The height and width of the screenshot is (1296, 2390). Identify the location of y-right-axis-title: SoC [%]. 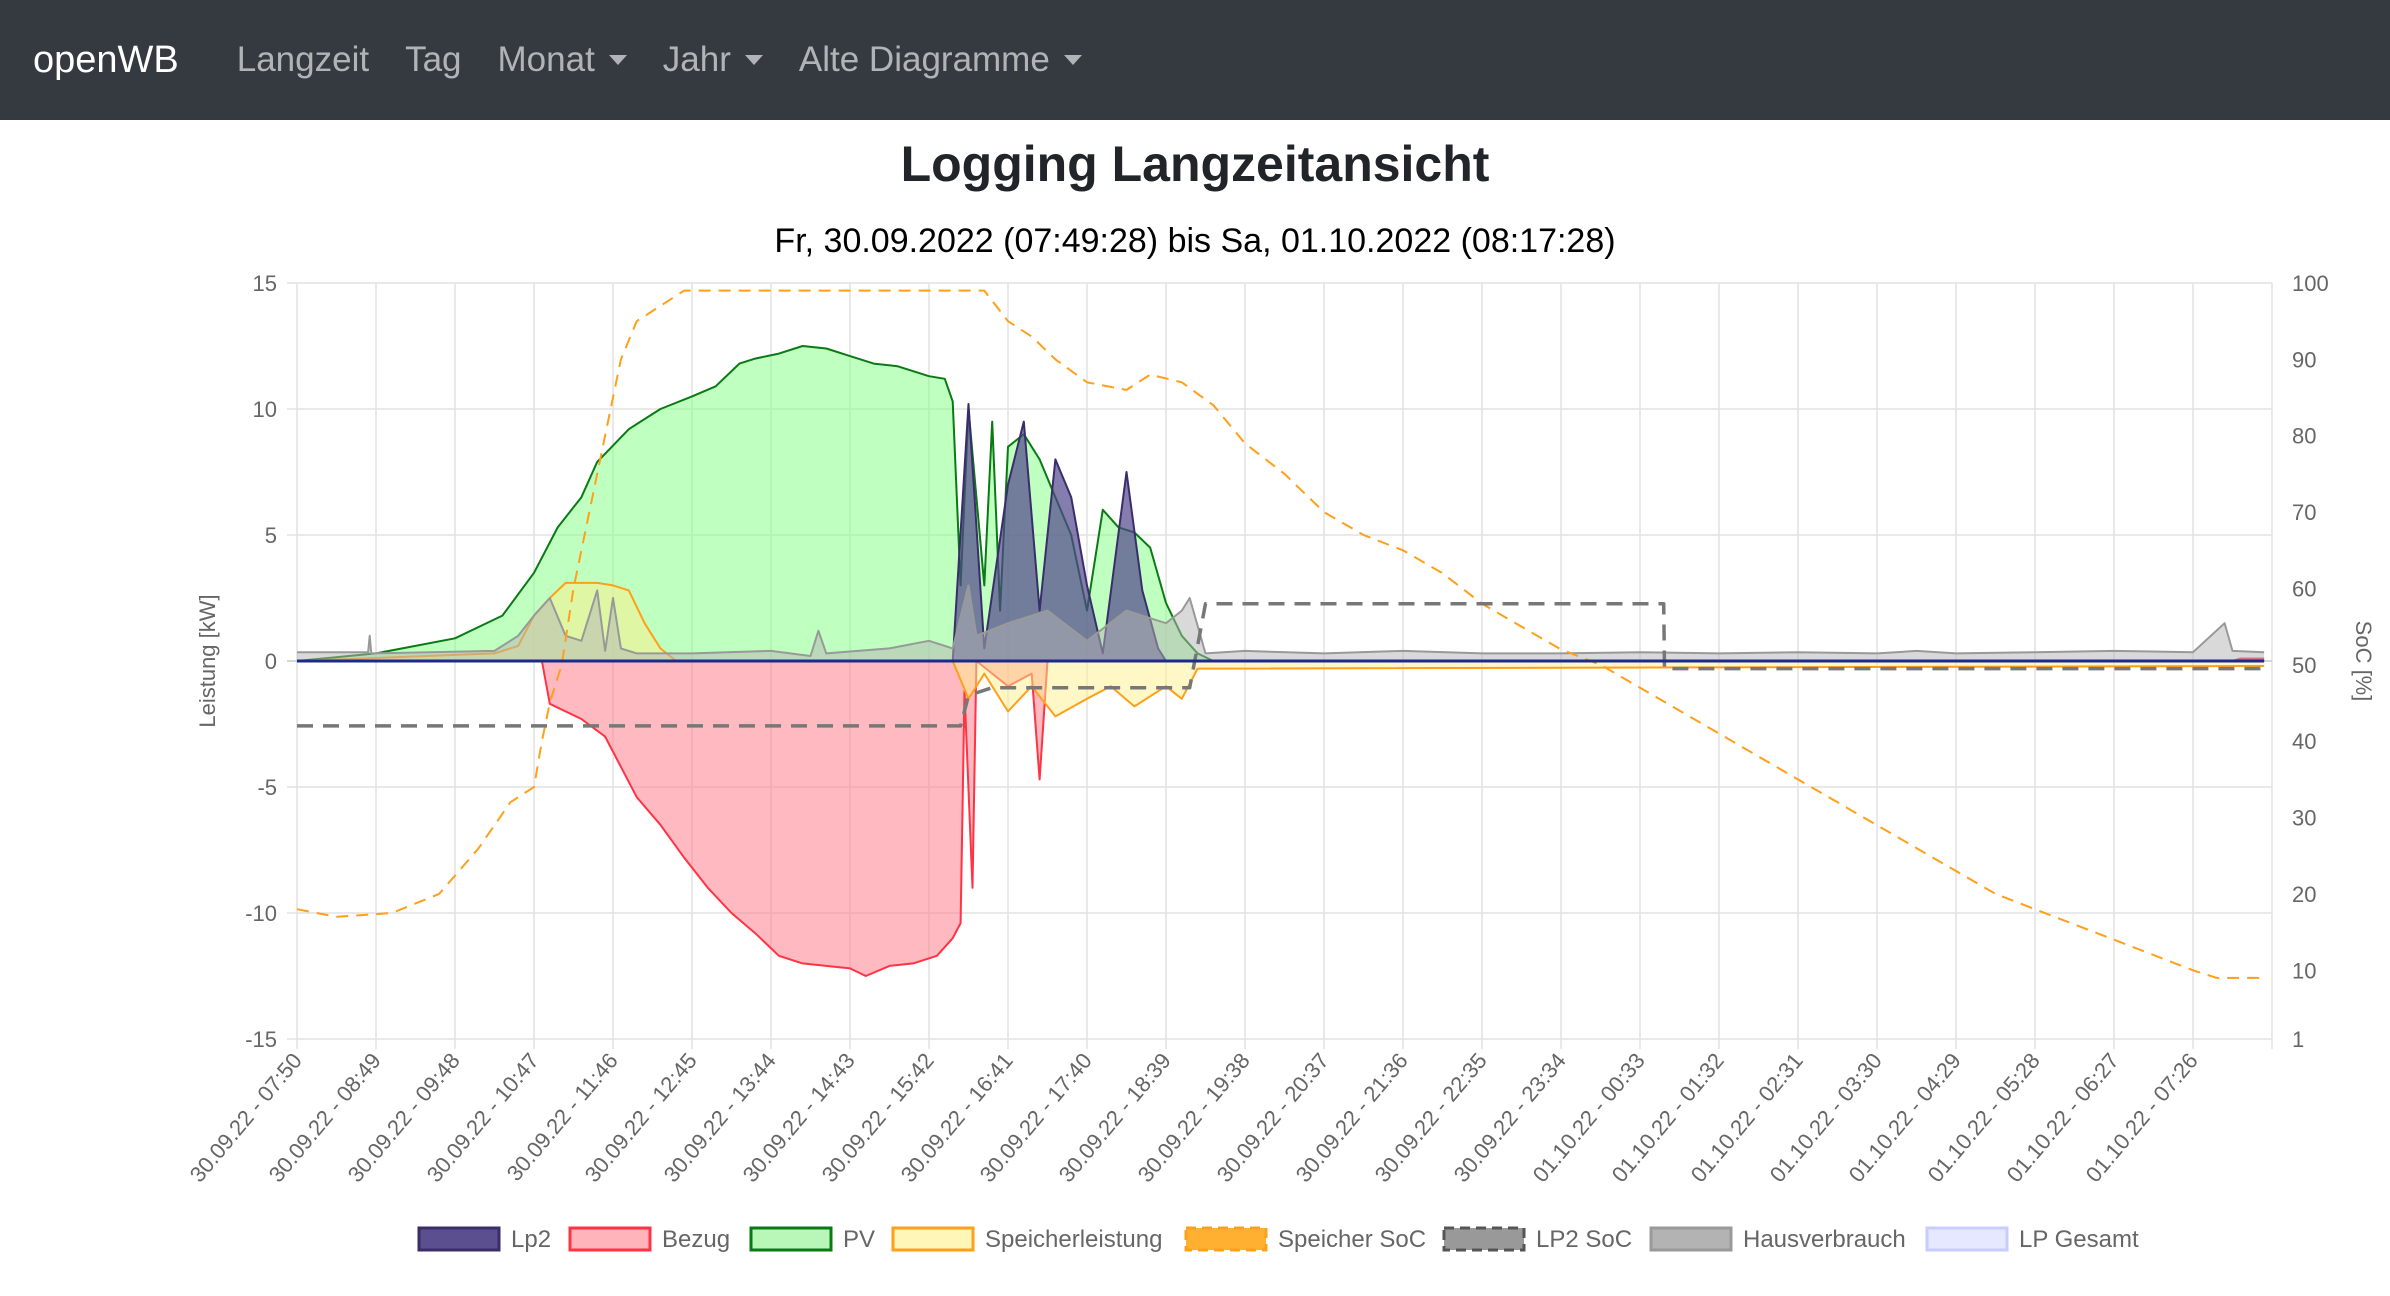
(2363, 661).